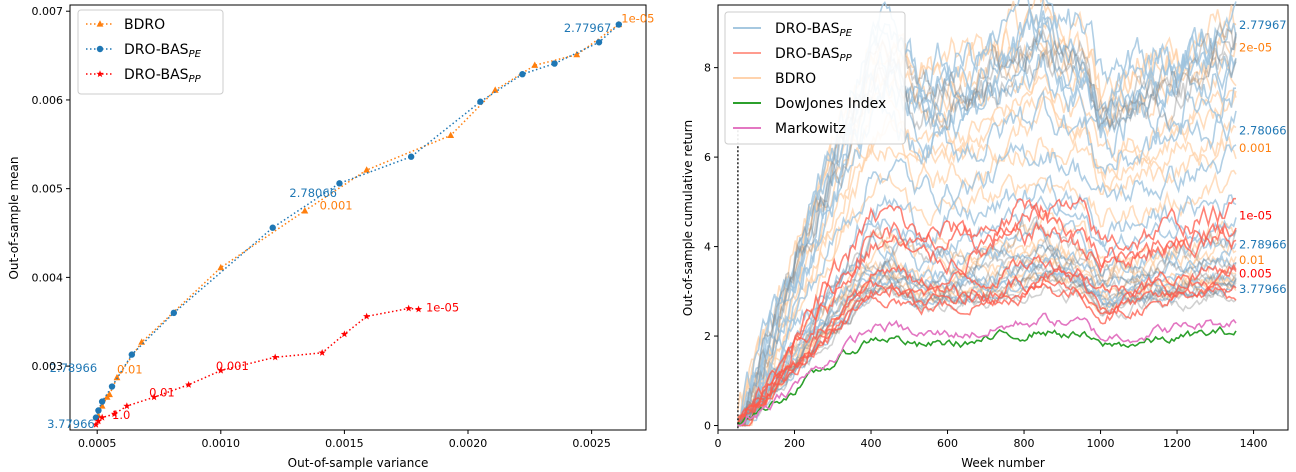  Describe the element at coordinates (1255, 148) in the screenshot. I see `right-annotation: 0.001` at that location.